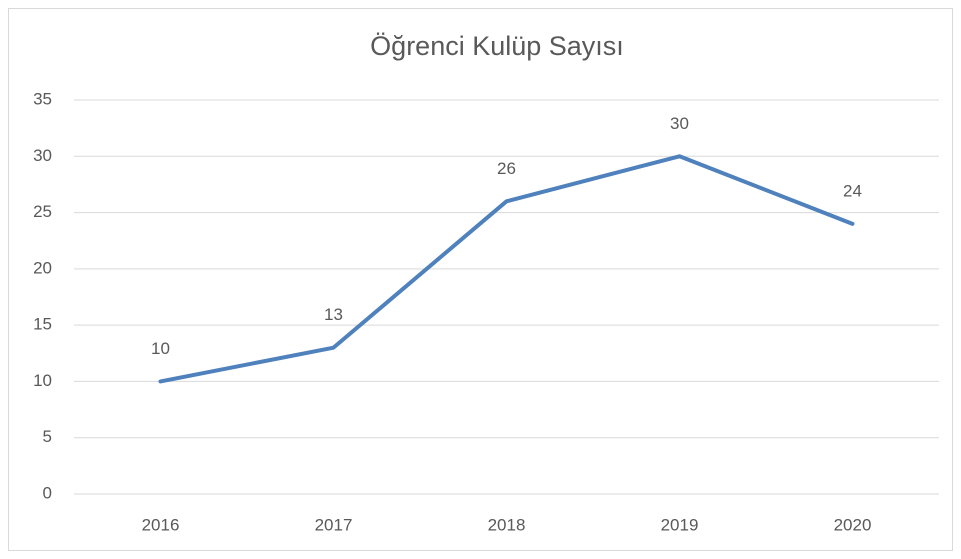 The image size is (961, 559). What do you see at coordinates (853, 524) in the screenshot?
I see `x-tick-label: 2020` at bounding box center [853, 524].